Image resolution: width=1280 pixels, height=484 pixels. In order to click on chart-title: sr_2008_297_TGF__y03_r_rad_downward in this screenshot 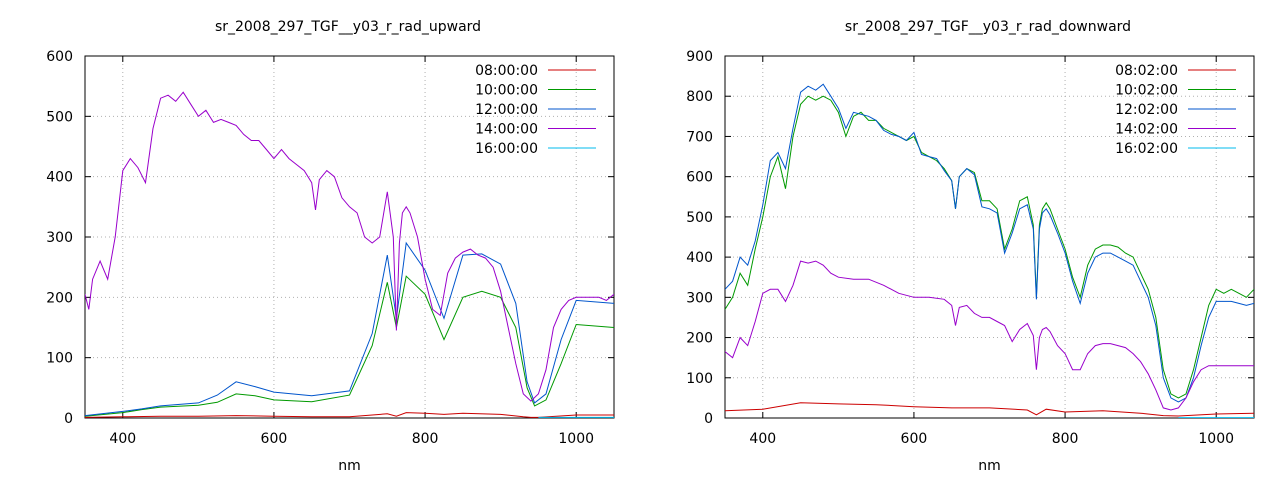, I will do `click(988, 27)`.